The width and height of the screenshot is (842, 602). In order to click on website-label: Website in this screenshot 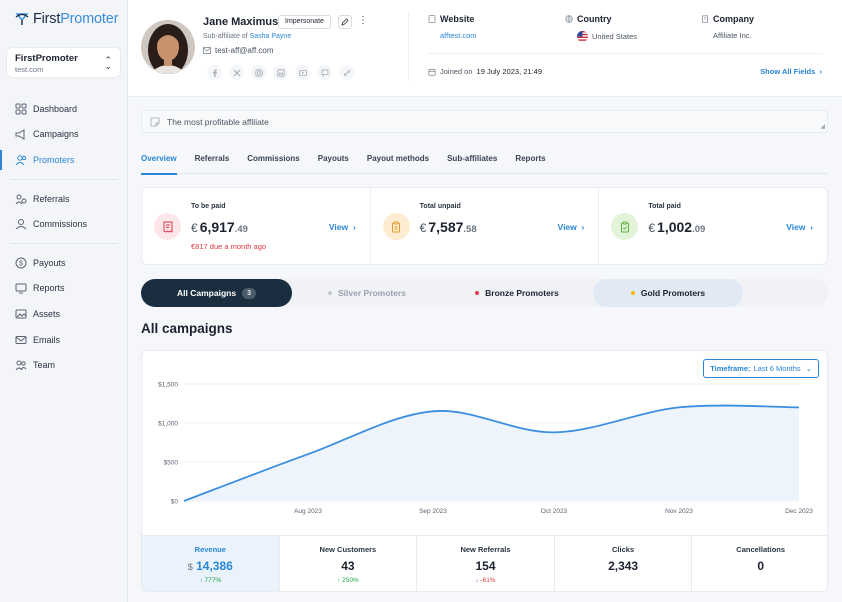, I will do `click(457, 19)`.